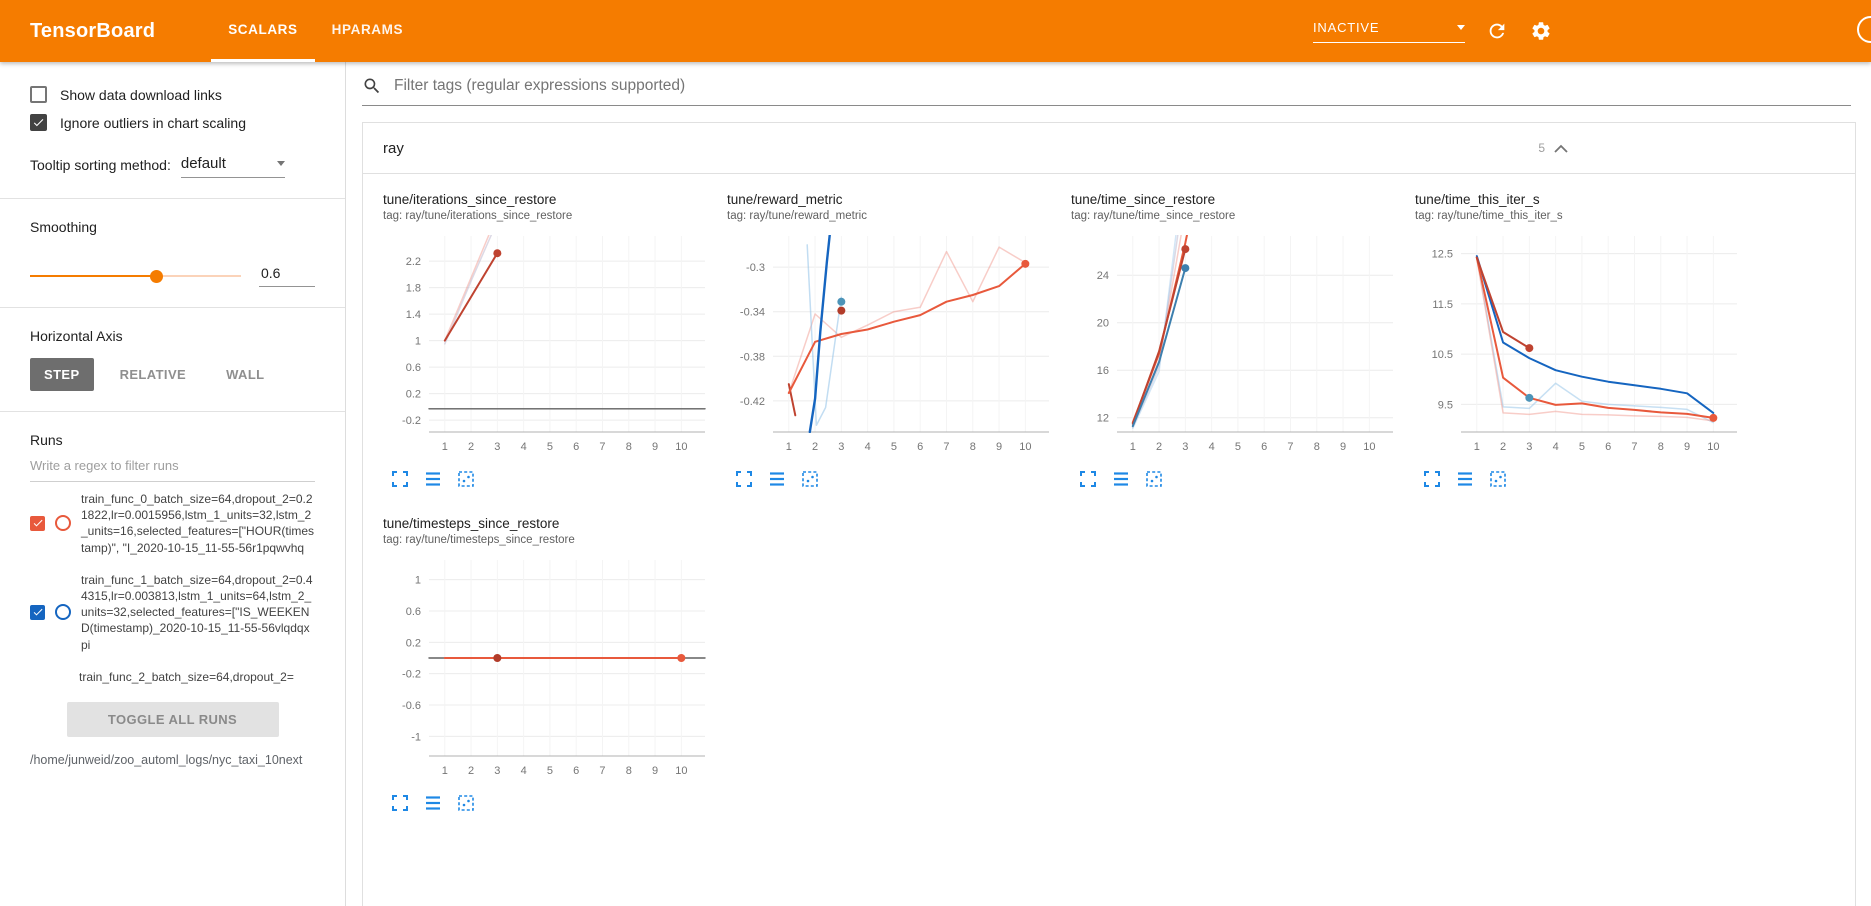 Image resolution: width=1871 pixels, height=906 pixels. What do you see at coordinates (38, 94) in the screenshot?
I see `checkbox-unchecked-icon` at bounding box center [38, 94].